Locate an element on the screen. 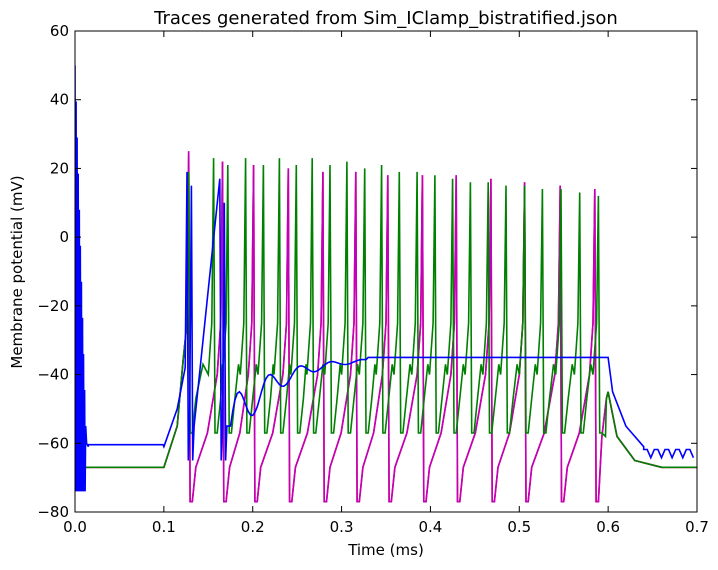 This screenshot has height=570, width=718. y-tick-label: −40 is located at coordinates (53, 375).